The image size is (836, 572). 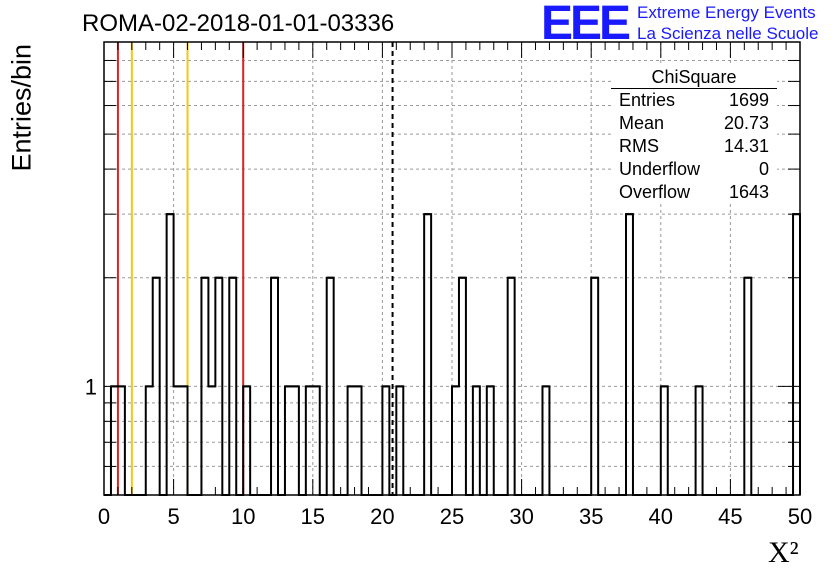 I want to click on x-tick-label: 30, so click(x=521, y=516).